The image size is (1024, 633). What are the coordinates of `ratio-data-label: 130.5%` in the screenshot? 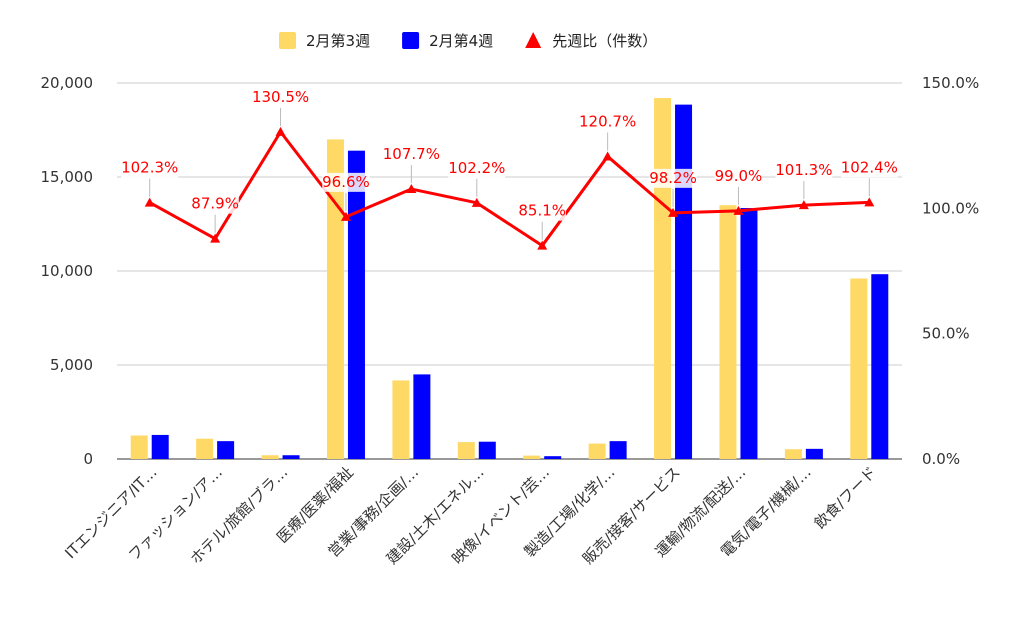 It's located at (280, 97).